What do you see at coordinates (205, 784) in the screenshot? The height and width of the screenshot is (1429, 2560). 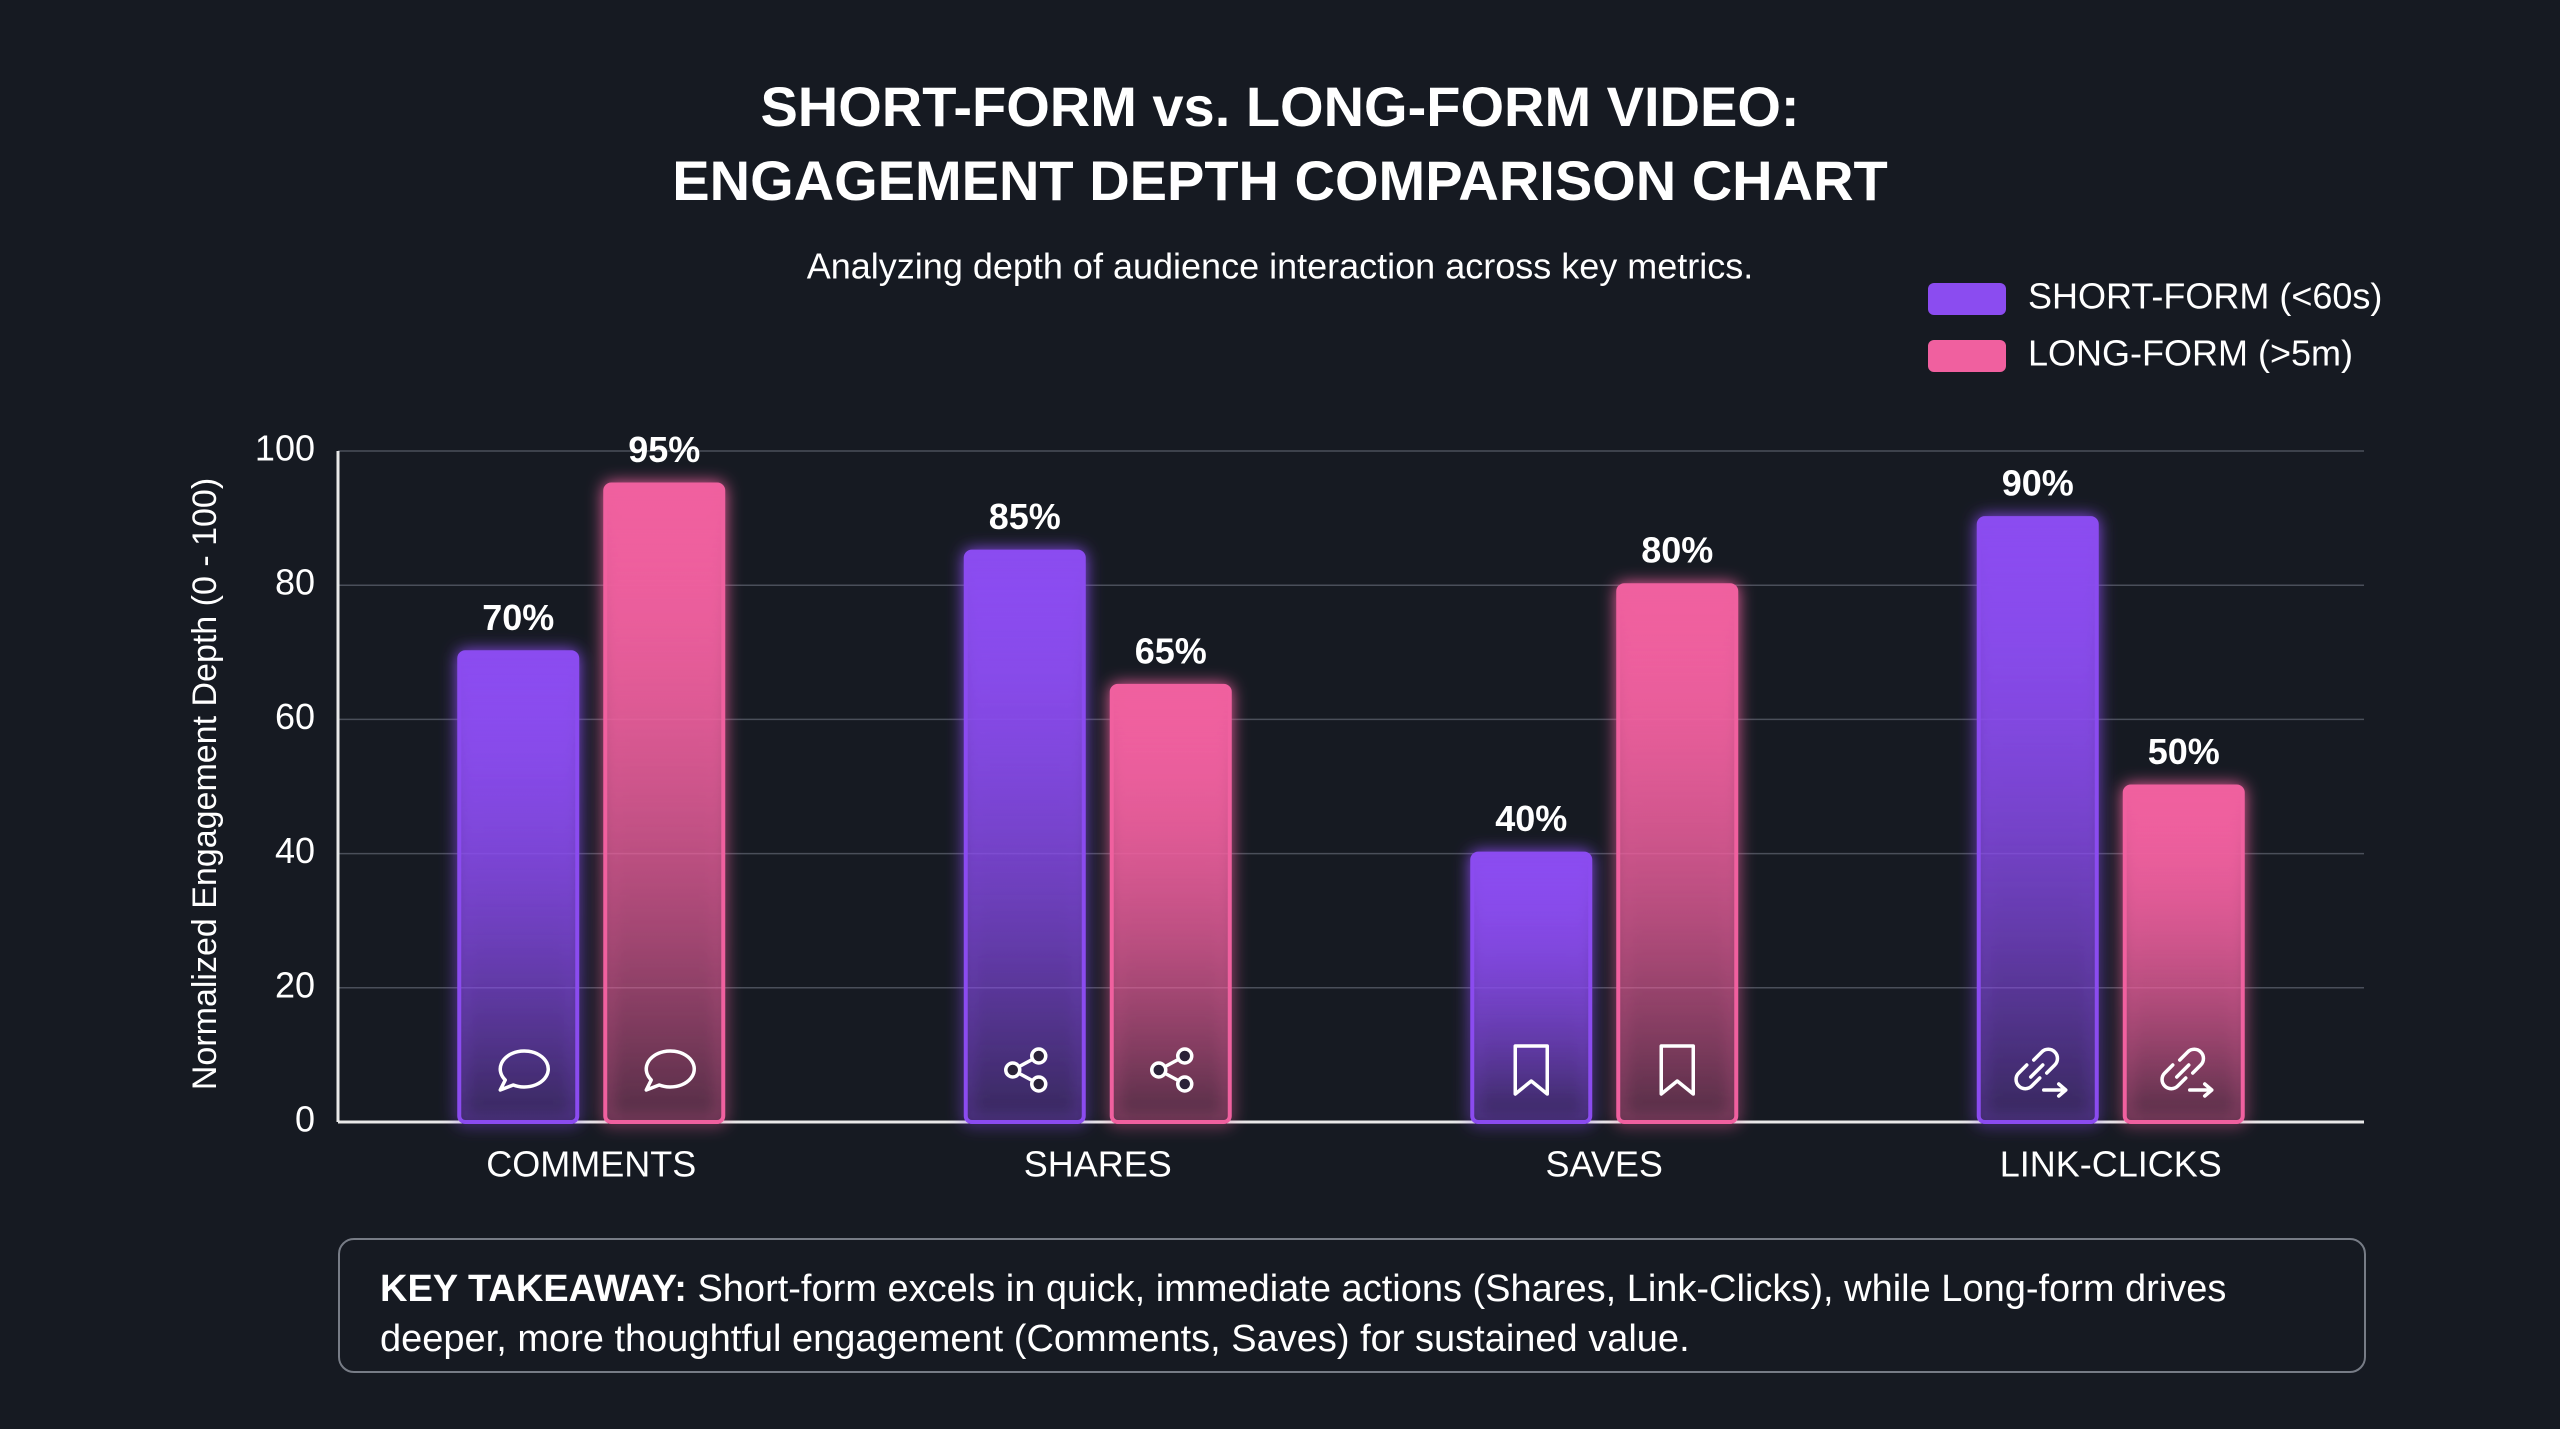 I see `y-axis-title: Normalized Engagement Depth (0 - 100)` at bounding box center [205, 784].